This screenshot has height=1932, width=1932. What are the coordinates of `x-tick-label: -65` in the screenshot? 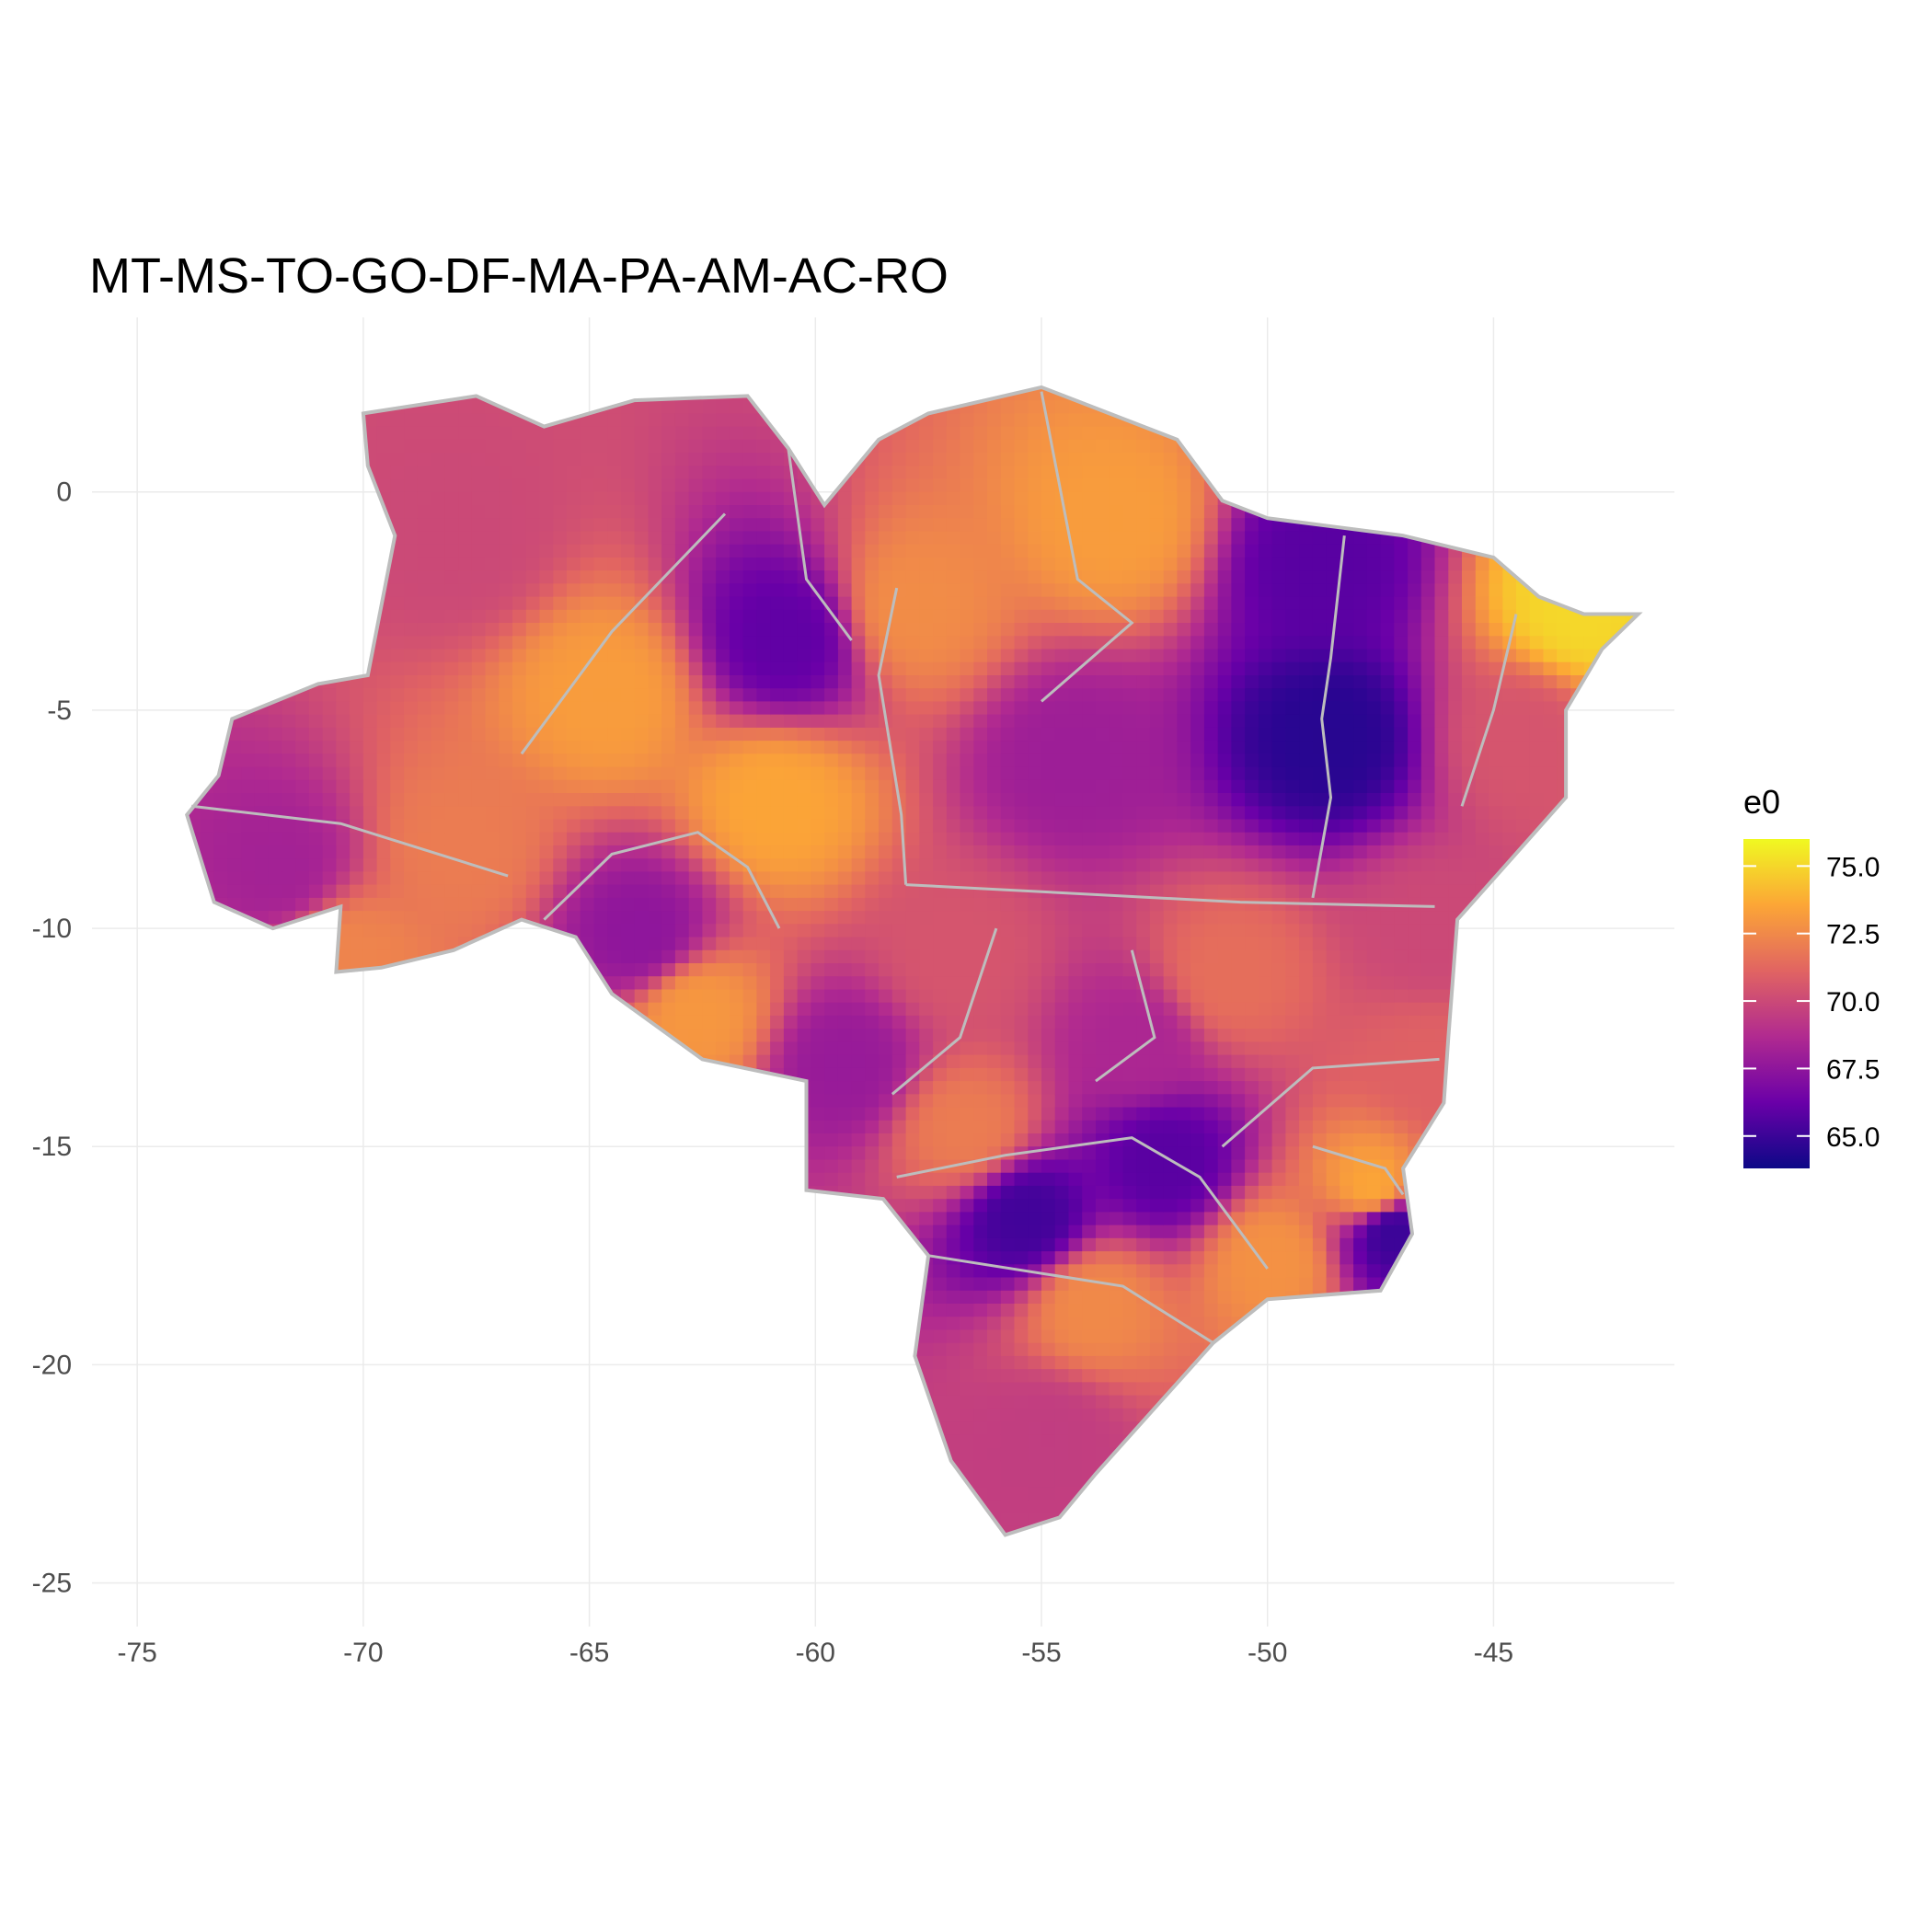 It's located at (589, 1653).